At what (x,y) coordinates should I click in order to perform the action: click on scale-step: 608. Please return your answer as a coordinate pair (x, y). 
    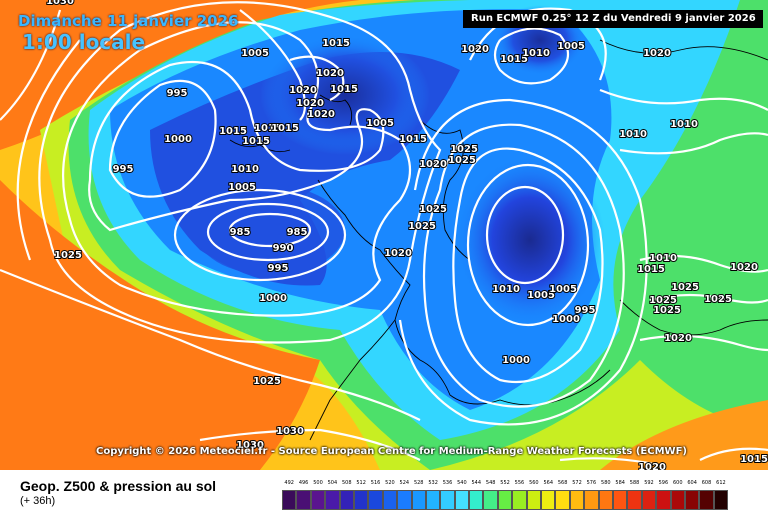
    Looking at the image, I should click on (706, 495).